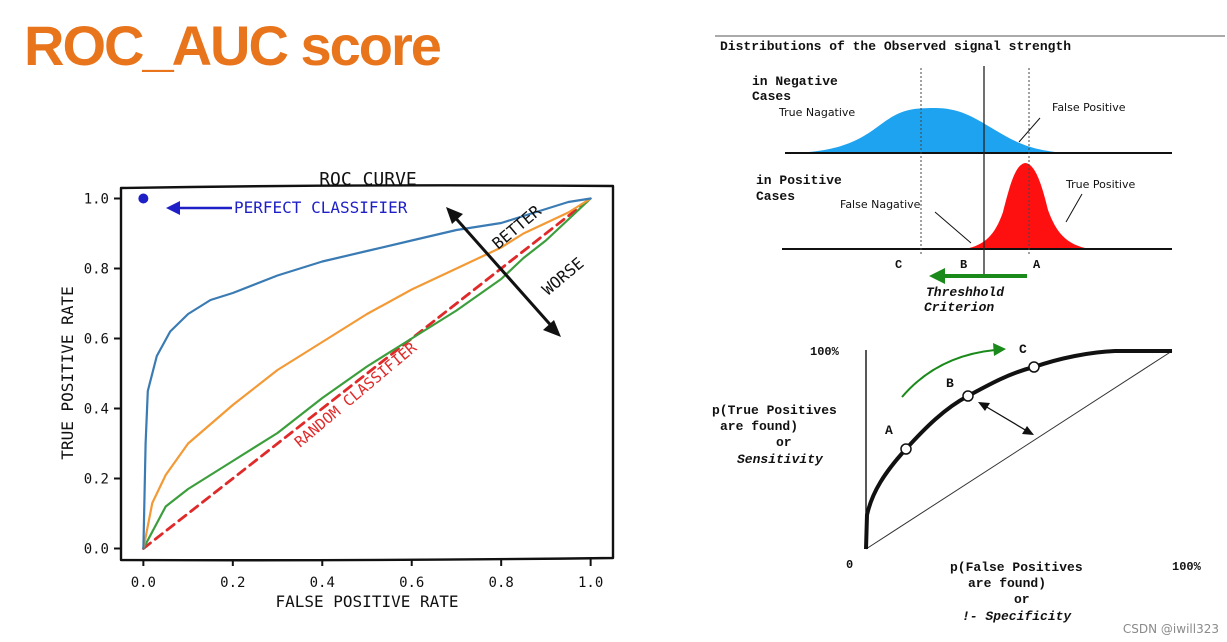 This screenshot has height=642, width=1227. Describe the element at coordinates (233, 45) in the screenshot. I see `slide-title: ROC_AUC score` at that location.